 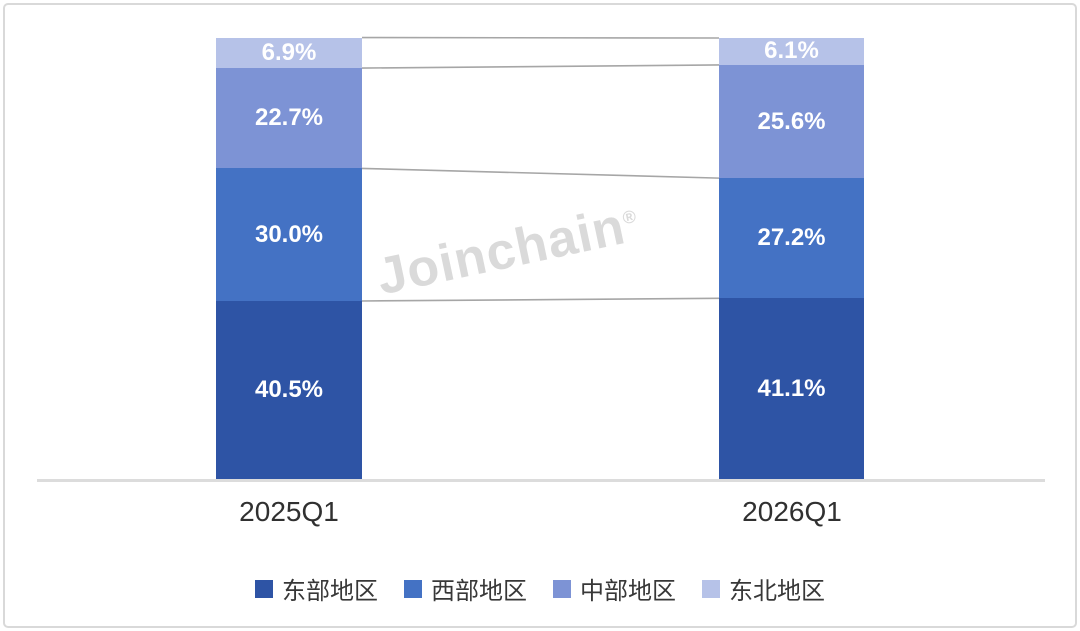 What do you see at coordinates (540, 588) in the screenshot?
I see `legend: 东部地区 西部地区 中部地区 东北地区` at bounding box center [540, 588].